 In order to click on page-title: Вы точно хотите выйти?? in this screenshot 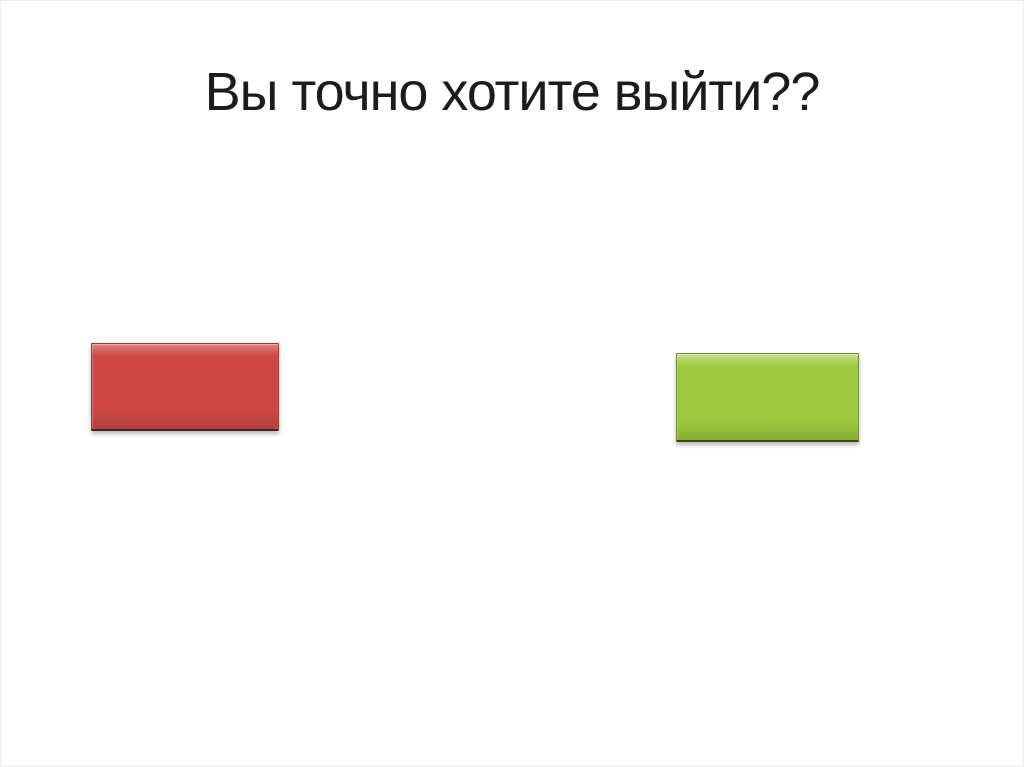, I will do `click(512, 92)`.